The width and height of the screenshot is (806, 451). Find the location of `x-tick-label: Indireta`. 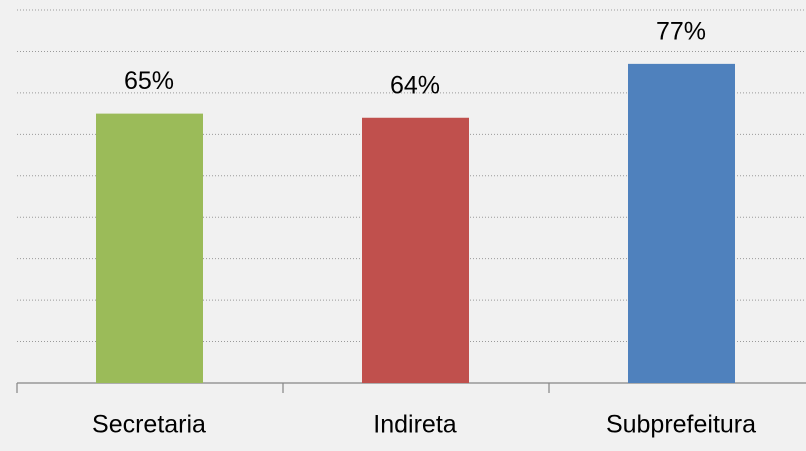

x-tick-label: Indireta is located at coordinates (414, 425).